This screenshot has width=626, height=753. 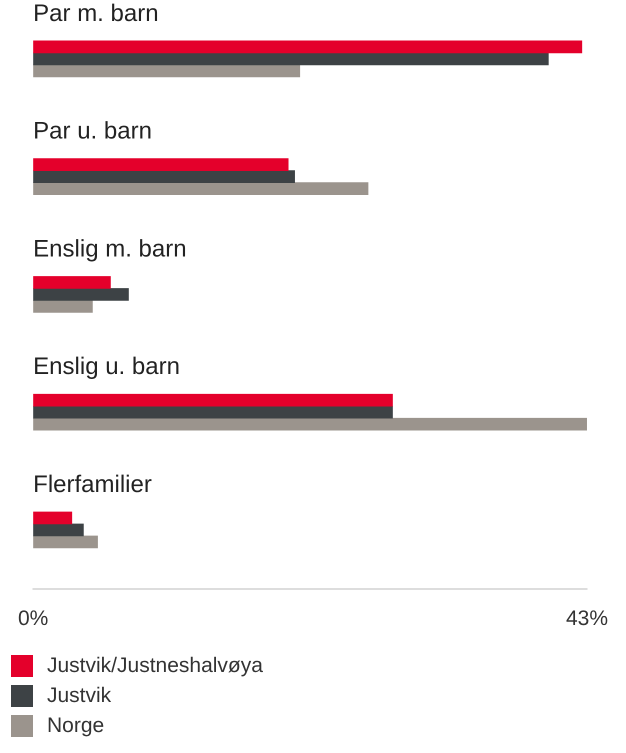 What do you see at coordinates (92, 131) in the screenshot?
I see `y-tick-label: Par u. barn` at bounding box center [92, 131].